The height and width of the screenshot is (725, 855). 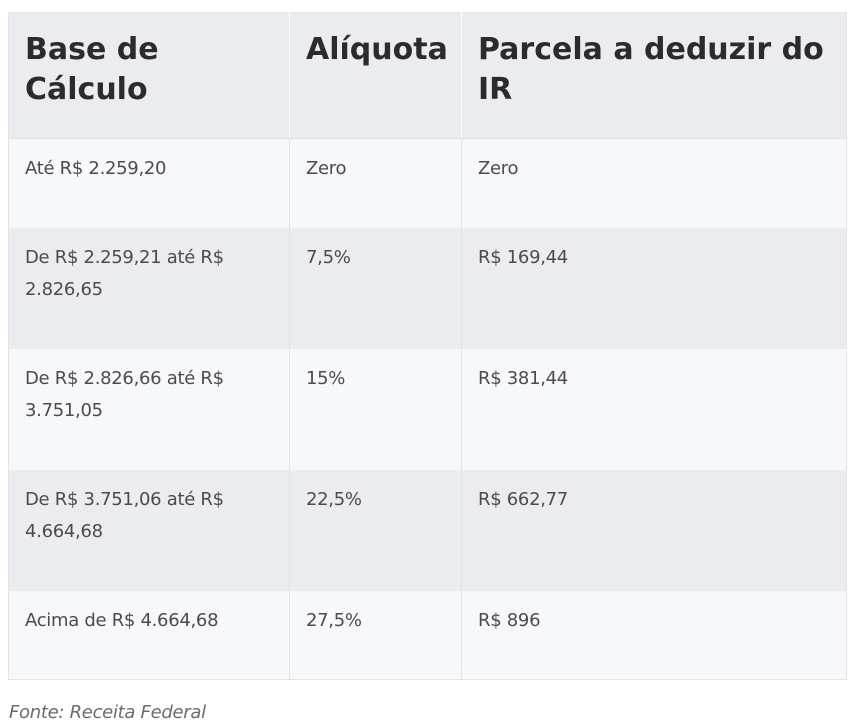 What do you see at coordinates (375, 288) in the screenshot?
I see `cell-aliquota: 7,5%` at bounding box center [375, 288].